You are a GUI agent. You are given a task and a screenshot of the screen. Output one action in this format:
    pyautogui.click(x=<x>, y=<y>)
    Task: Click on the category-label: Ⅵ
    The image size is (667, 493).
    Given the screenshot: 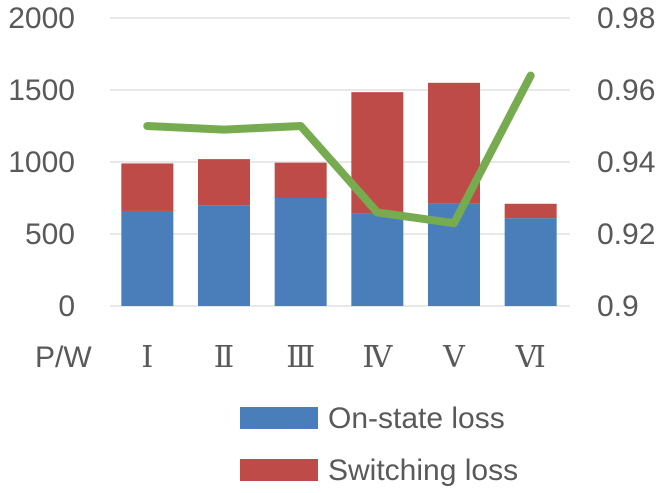 What is the action you would take?
    pyautogui.click(x=530, y=357)
    